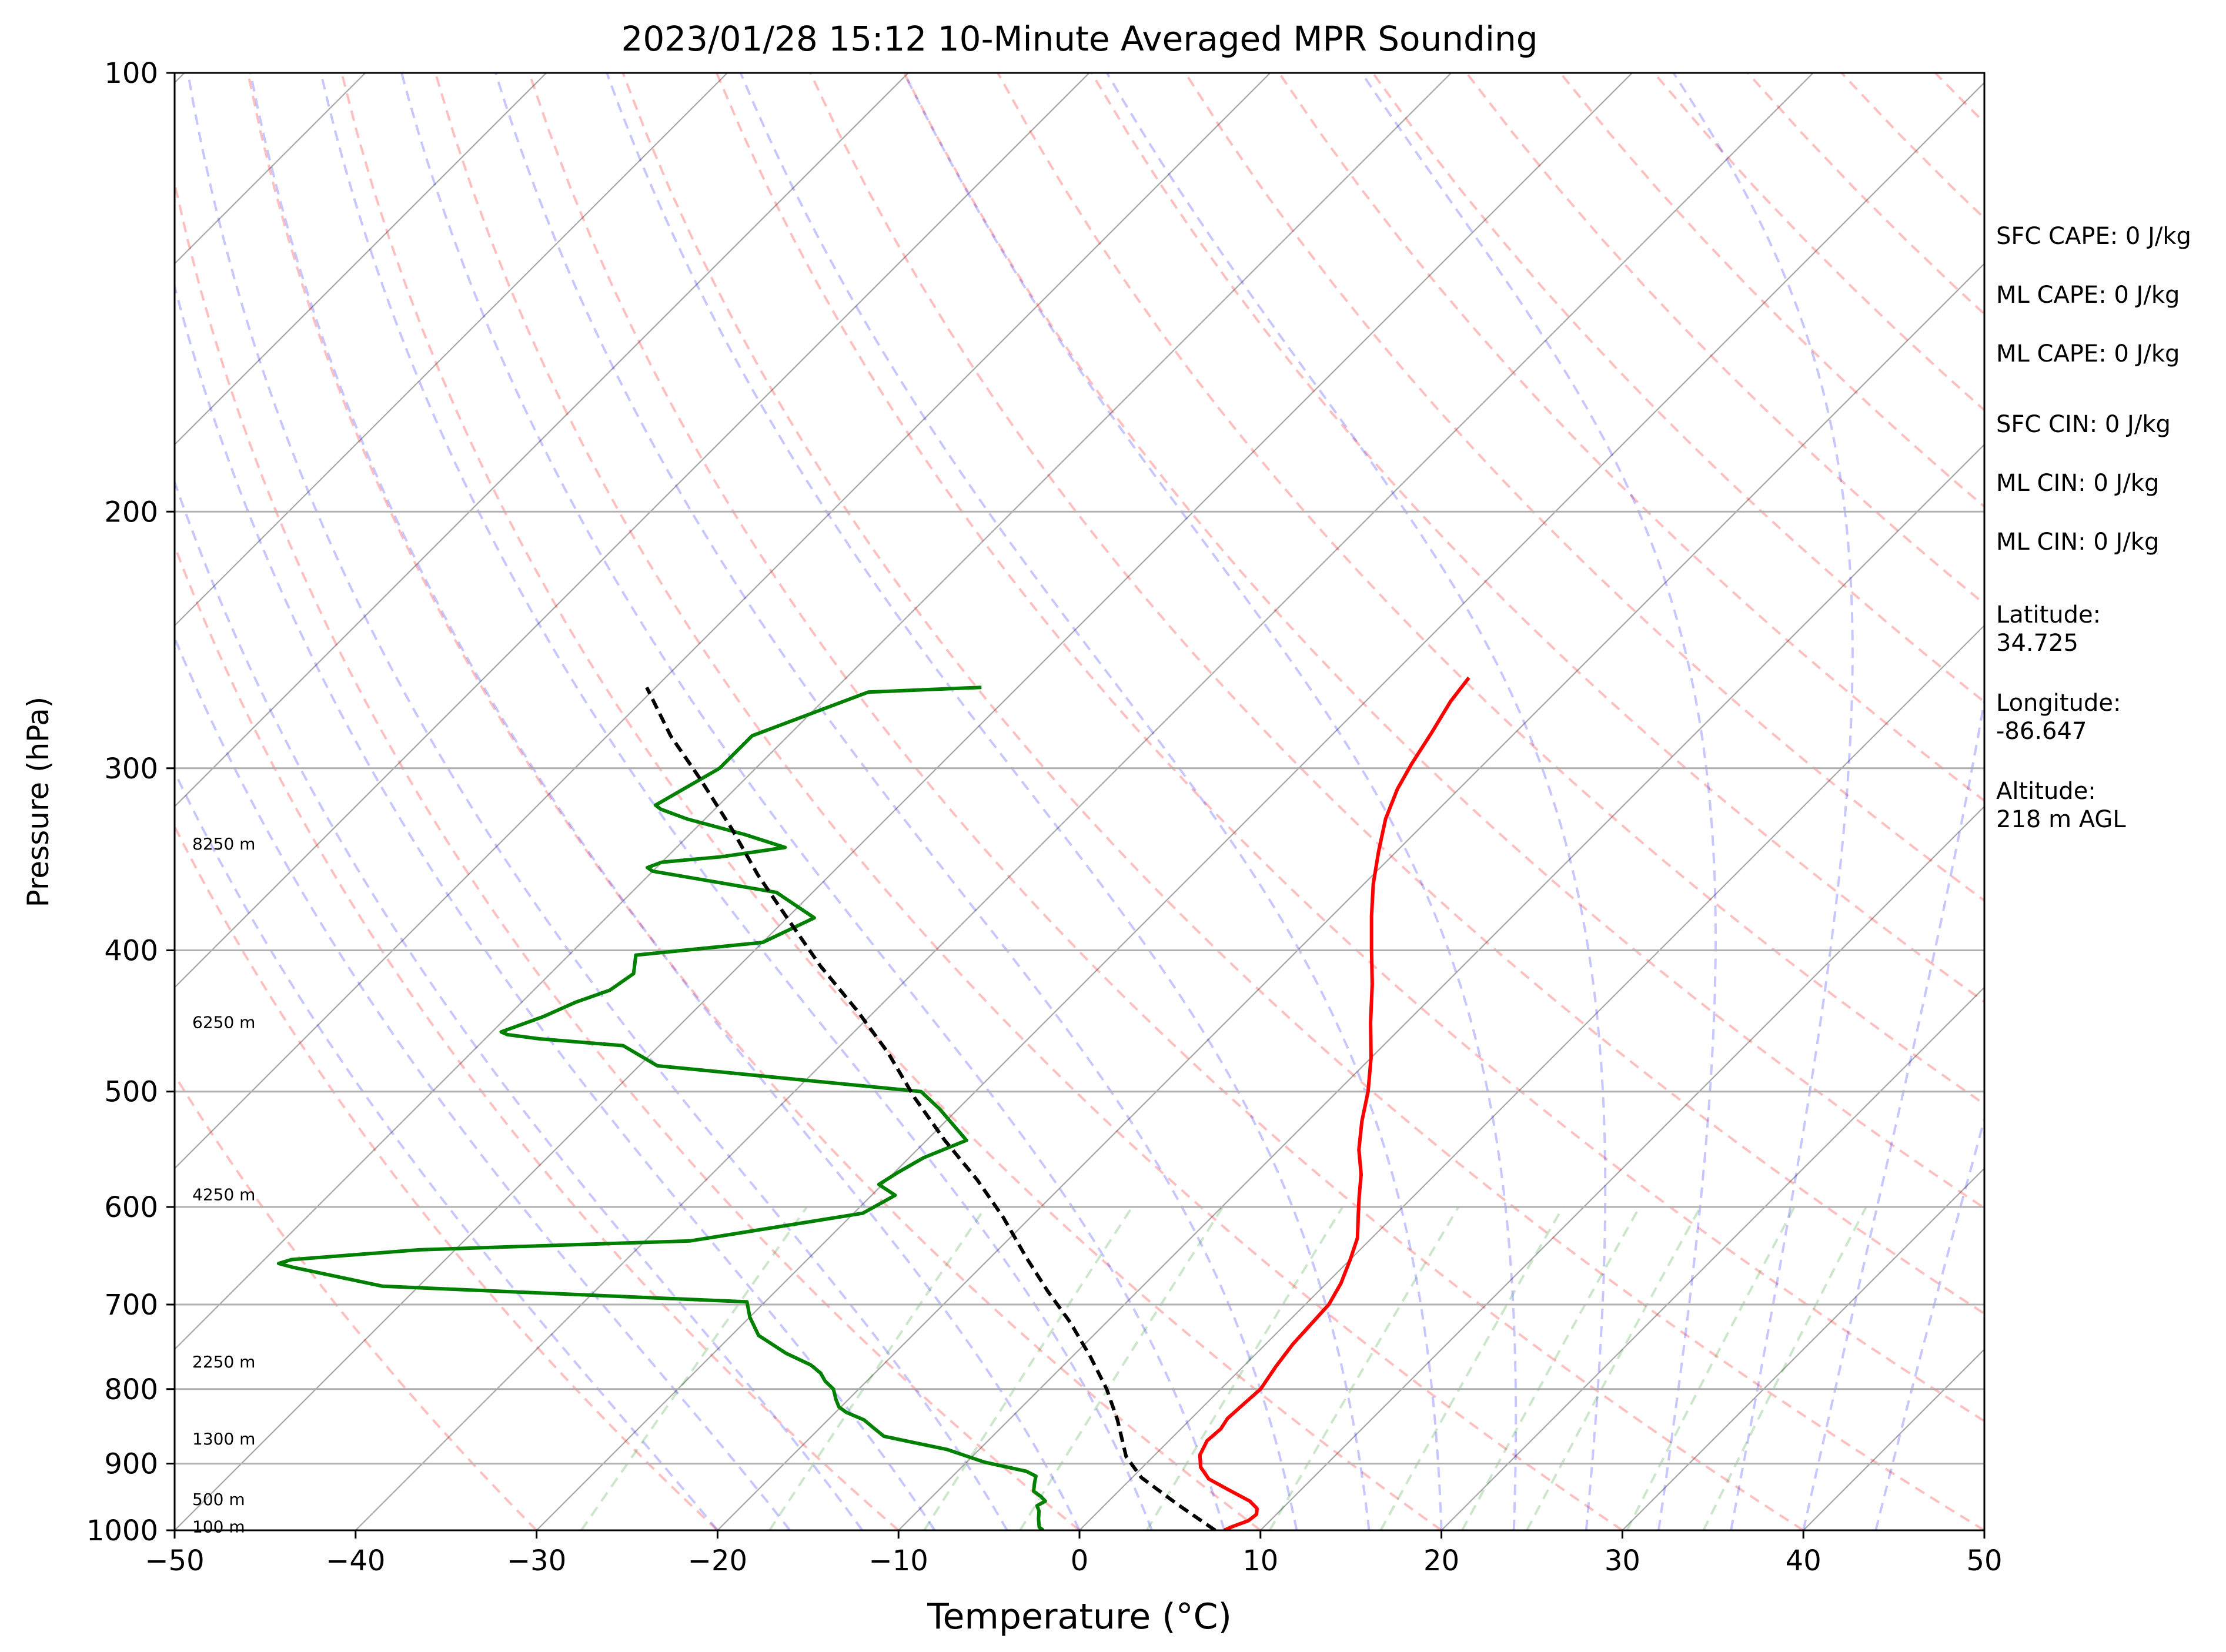  I want to click on y-tick-label: 100, so click(131, 74).